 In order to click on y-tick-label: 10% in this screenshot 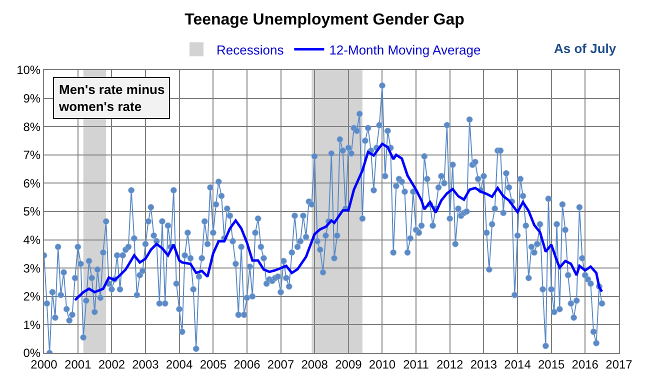, I will do `click(28, 70)`.